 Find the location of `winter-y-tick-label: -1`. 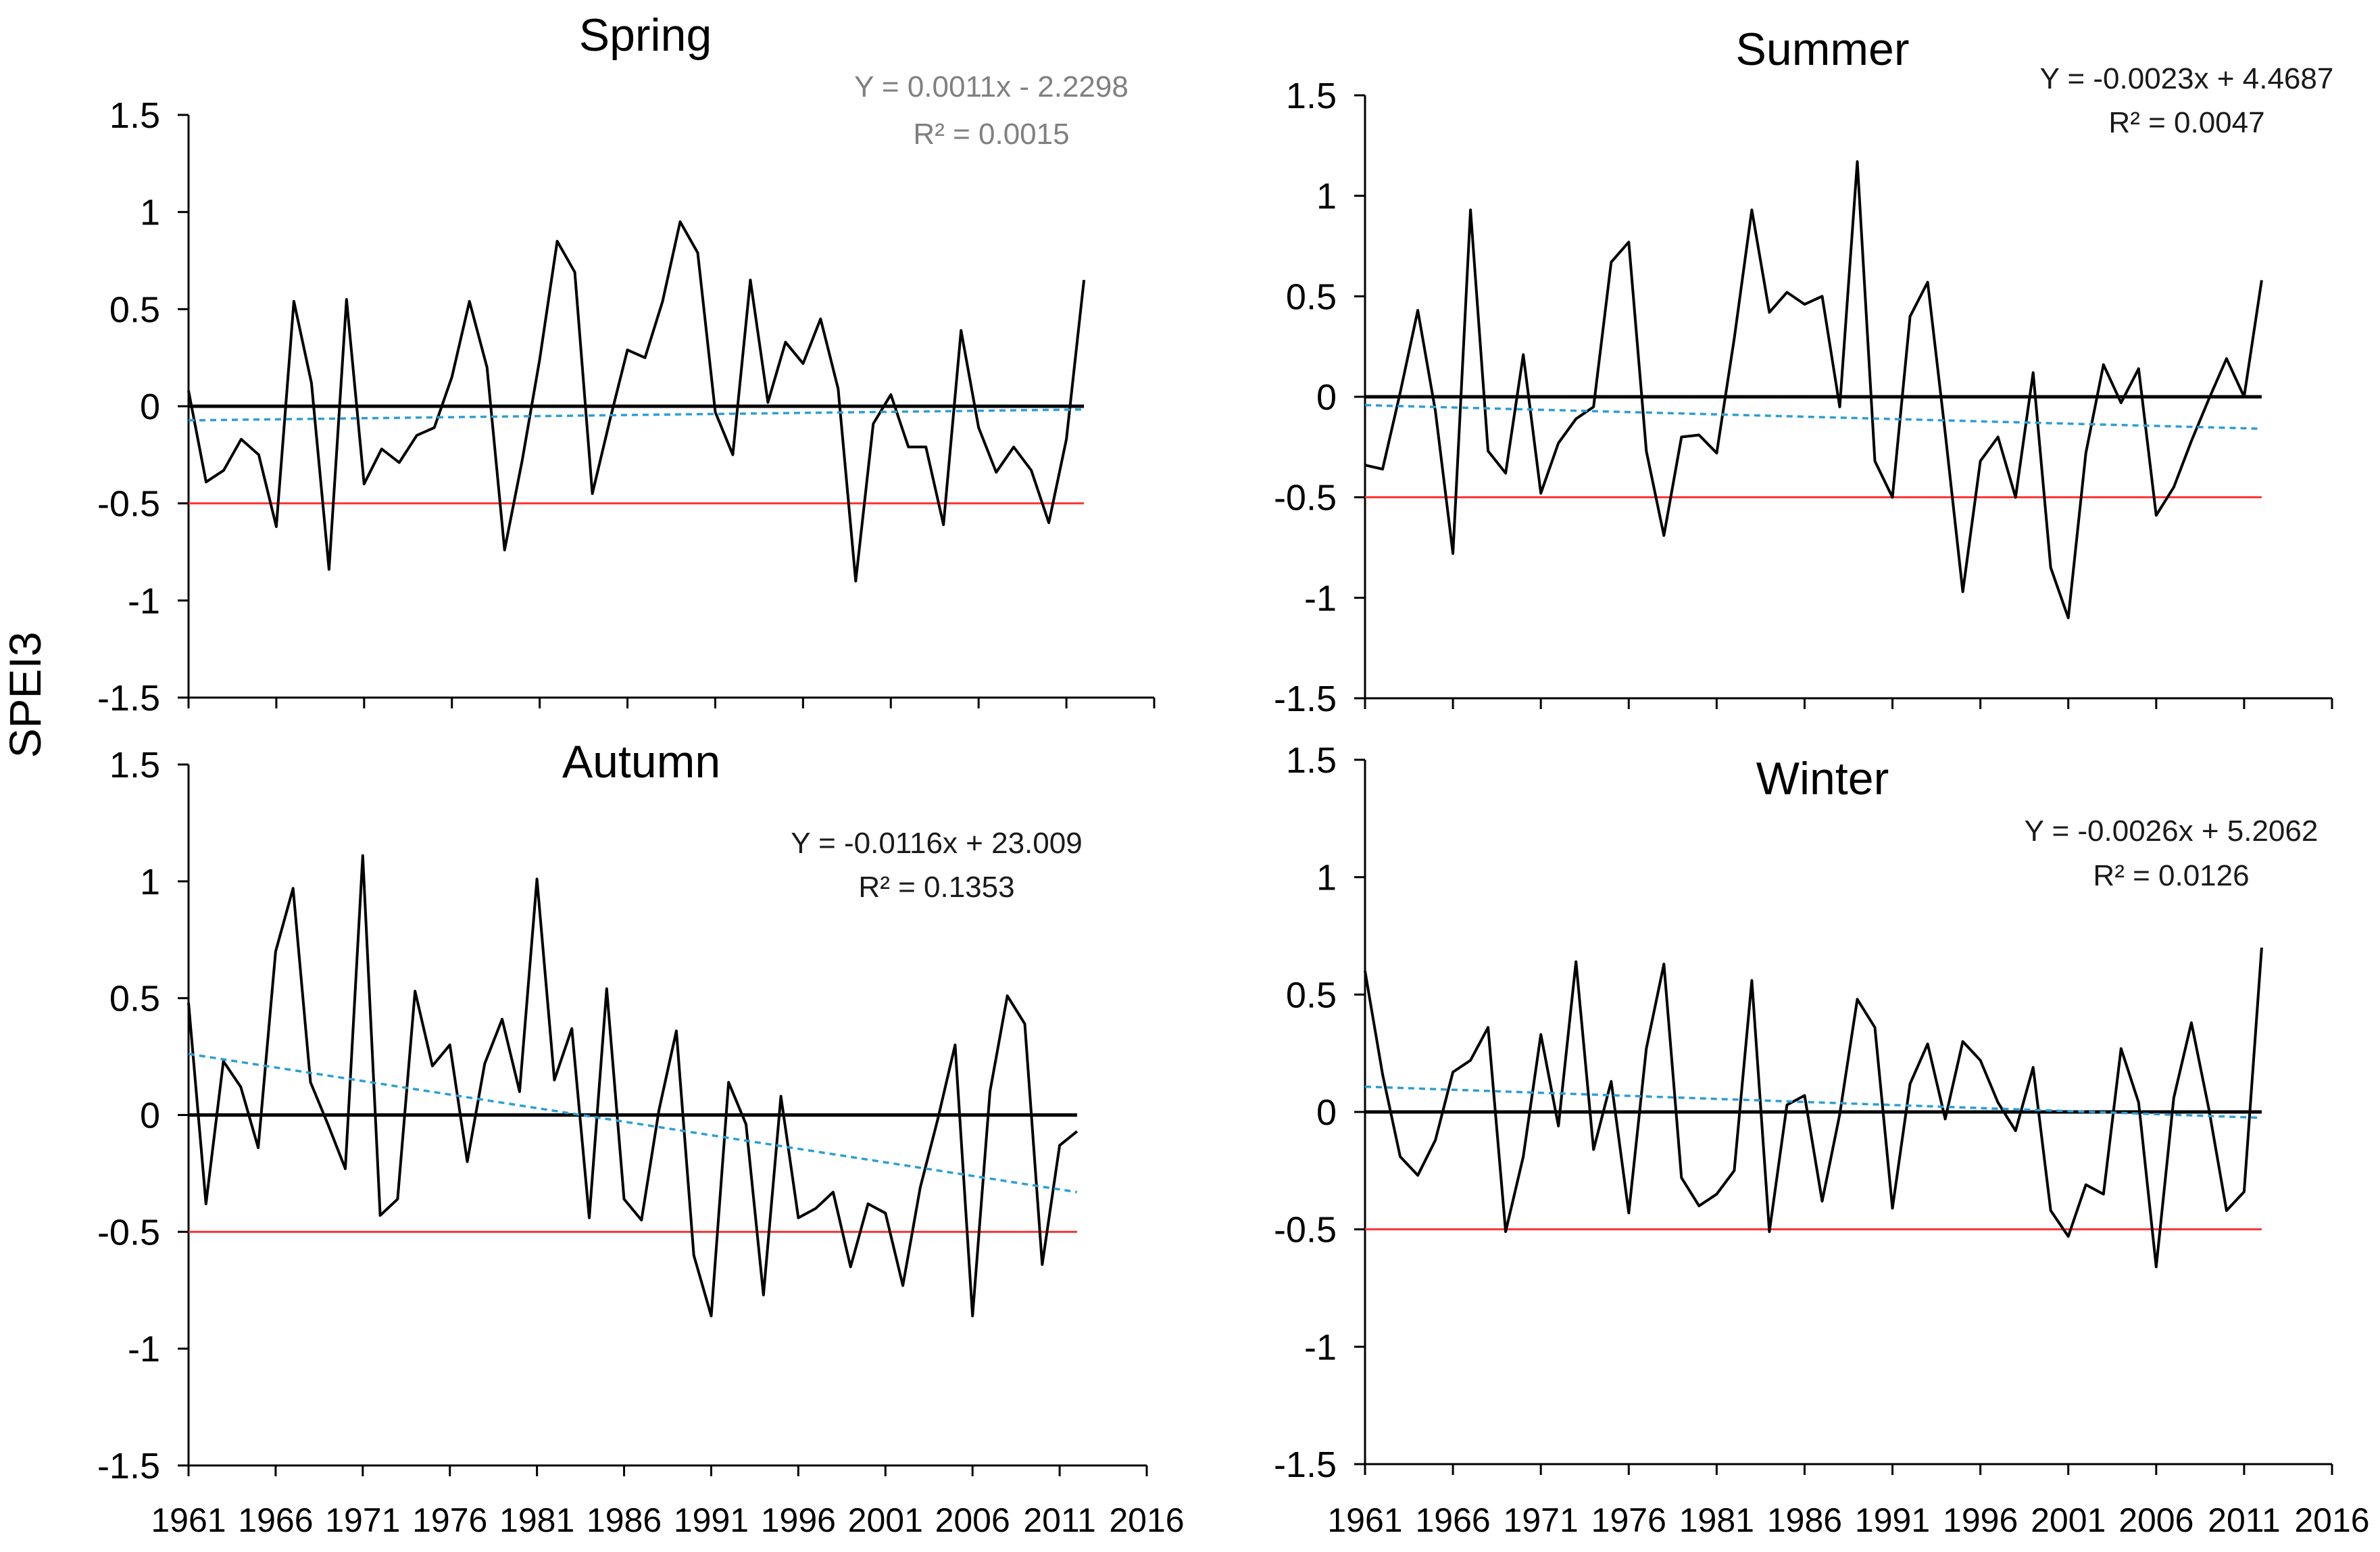

winter-y-tick-label: -1 is located at coordinates (1320, 1347).